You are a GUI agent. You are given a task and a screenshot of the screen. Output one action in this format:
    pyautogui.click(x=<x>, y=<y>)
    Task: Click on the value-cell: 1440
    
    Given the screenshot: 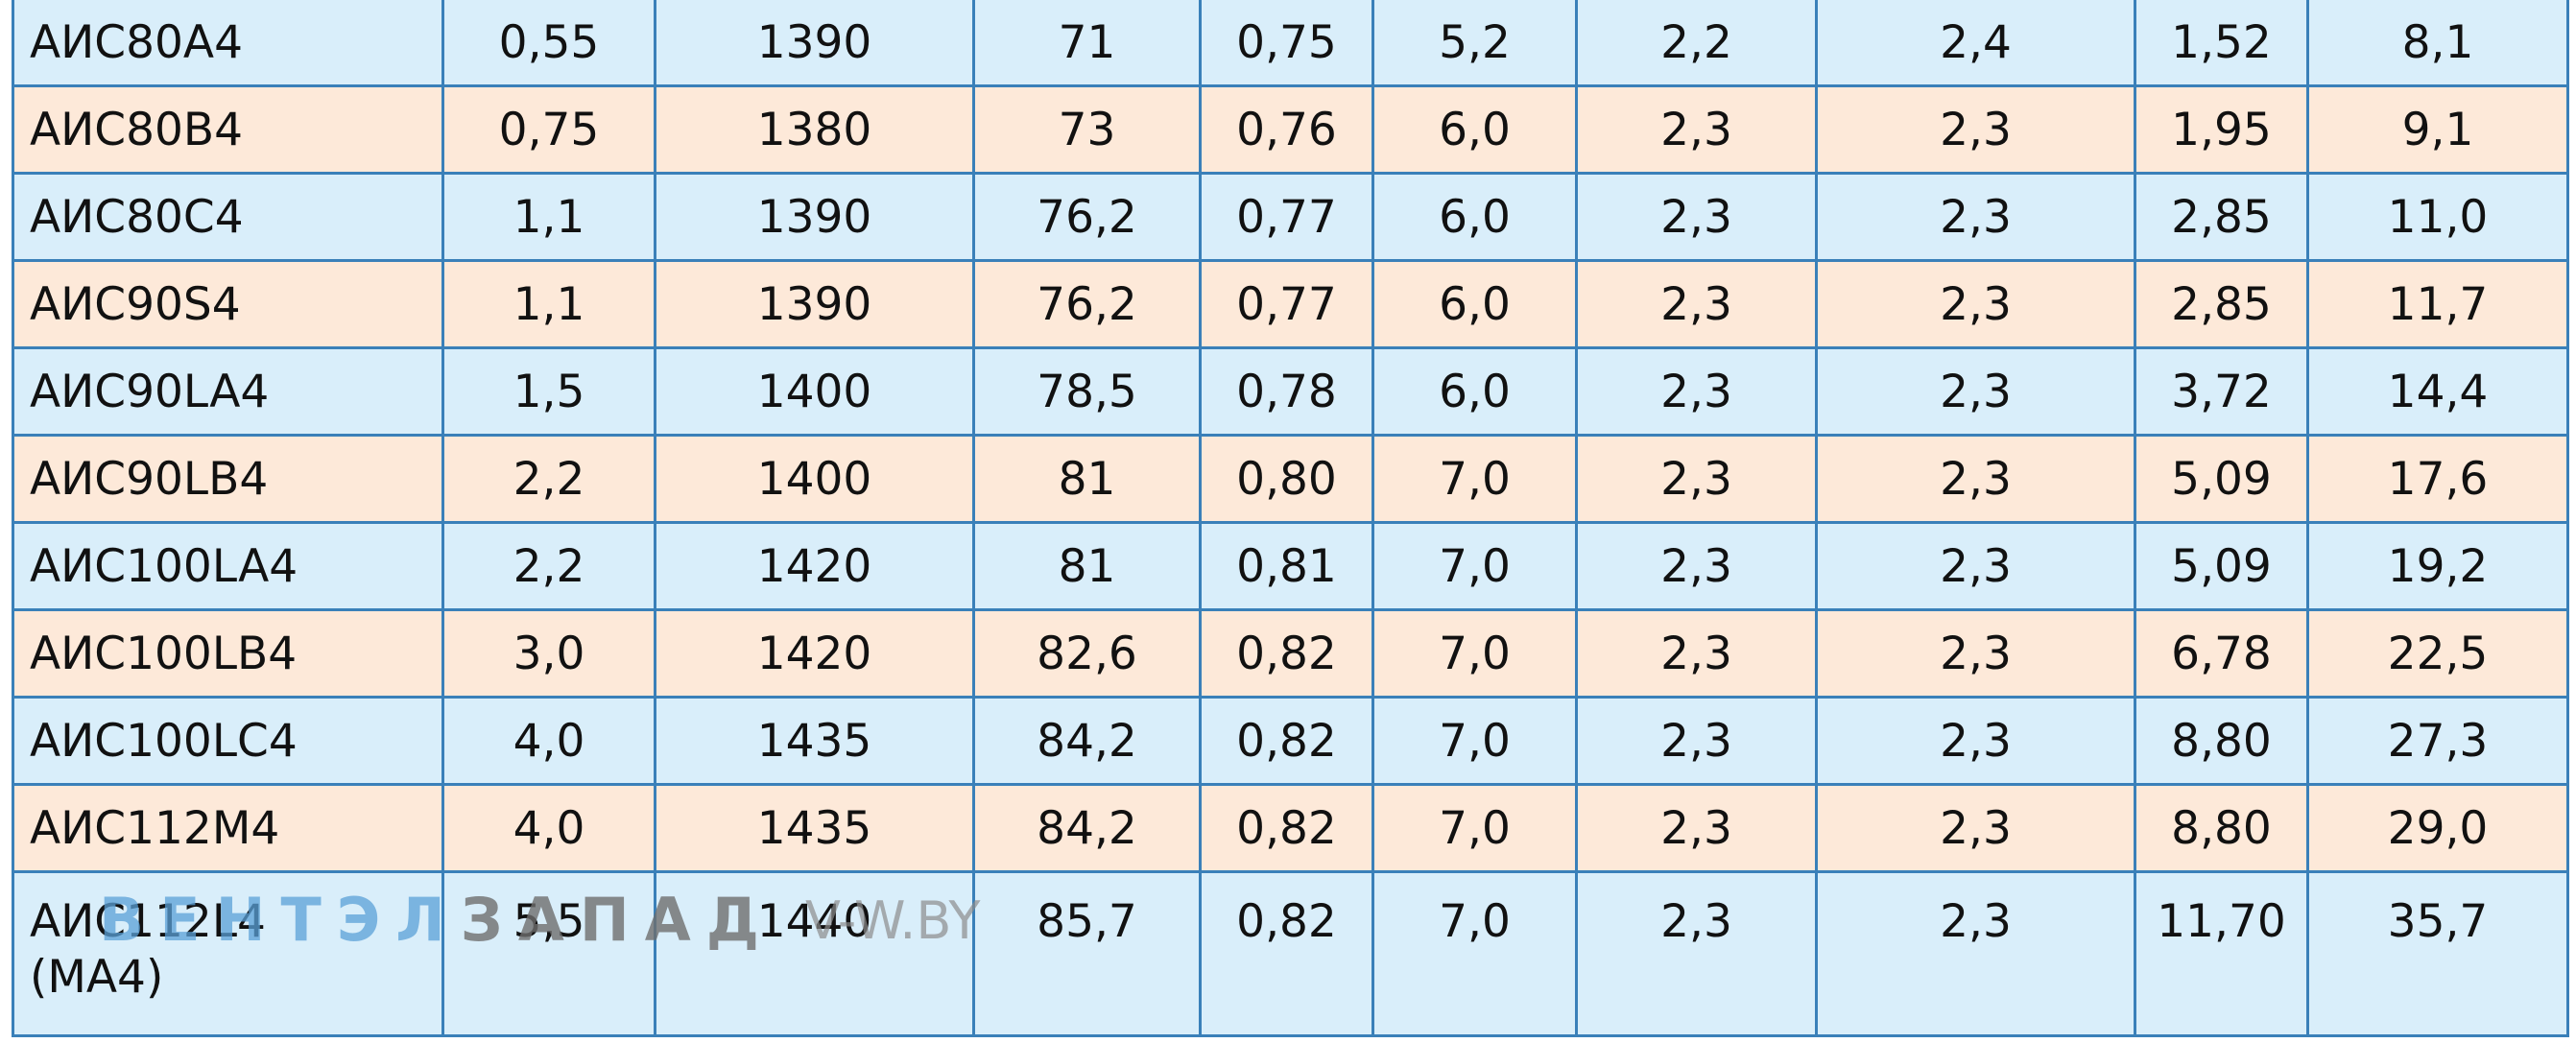 What is the action you would take?
    pyautogui.click(x=814, y=953)
    